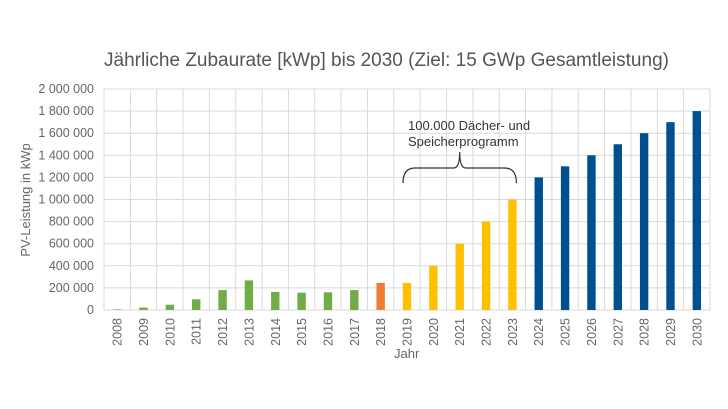  I want to click on bar-2019, so click(407, 296).